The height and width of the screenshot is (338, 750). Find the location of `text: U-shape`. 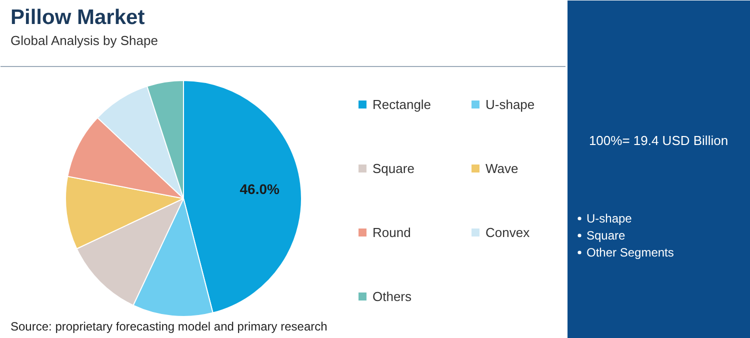

text: U-shape is located at coordinates (609, 219).